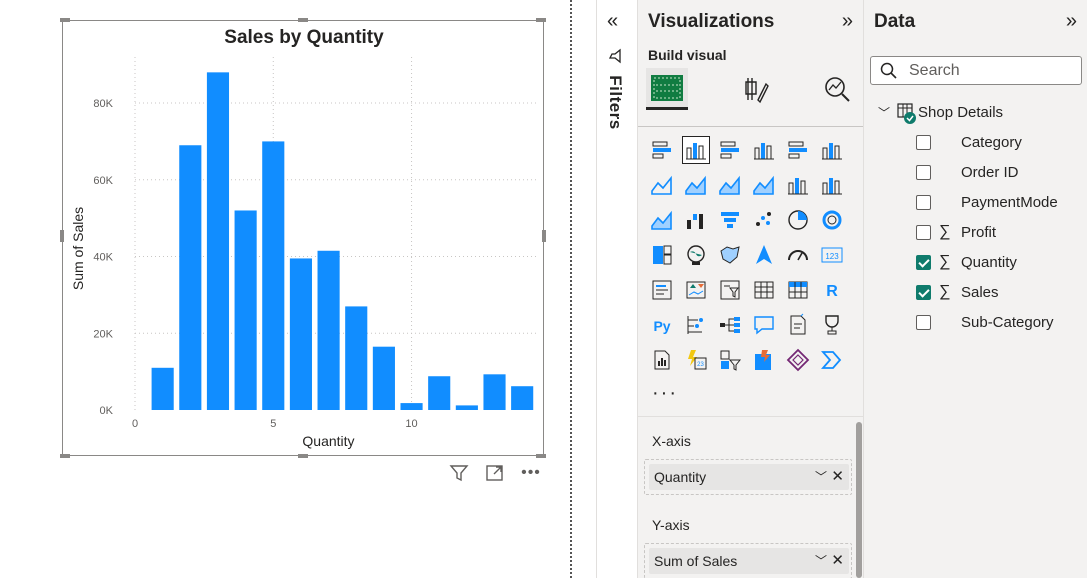 This screenshot has width=1087, height=578. What do you see at coordinates (730, 185) in the screenshot?
I see `stacked-area-chart-icon` at bounding box center [730, 185].